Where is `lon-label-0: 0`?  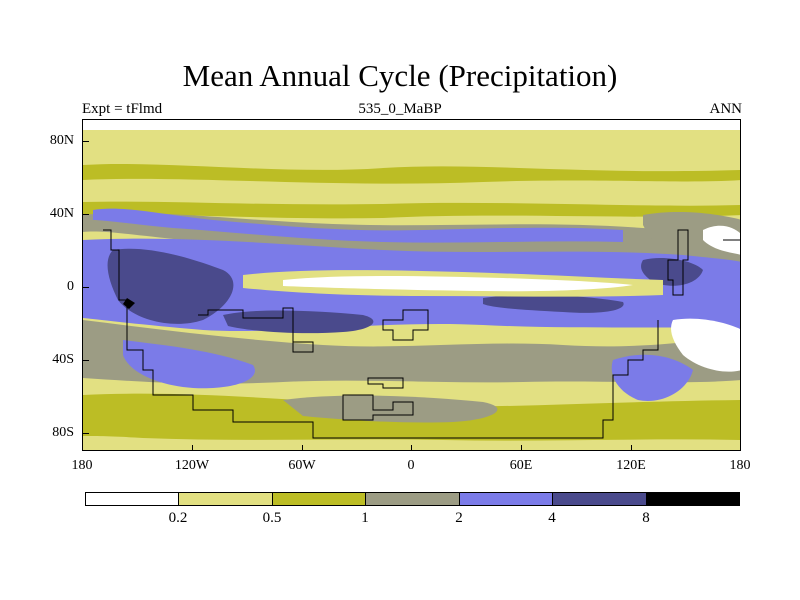
lon-label-0: 0 is located at coordinates (411, 465).